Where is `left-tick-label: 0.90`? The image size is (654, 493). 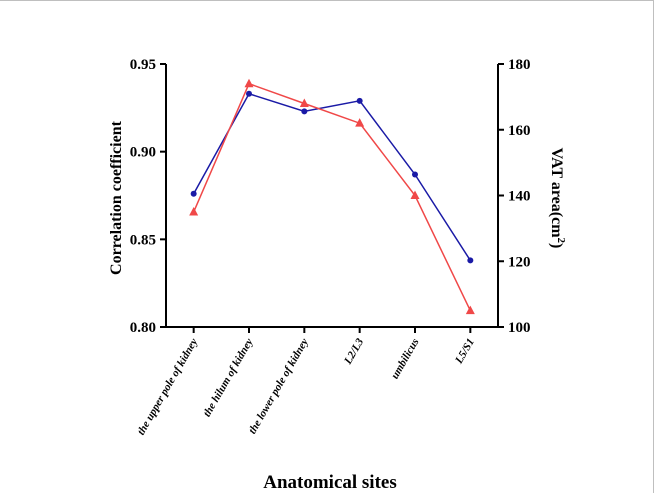 left-tick-label: 0.90 is located at coordinates (143, 153).